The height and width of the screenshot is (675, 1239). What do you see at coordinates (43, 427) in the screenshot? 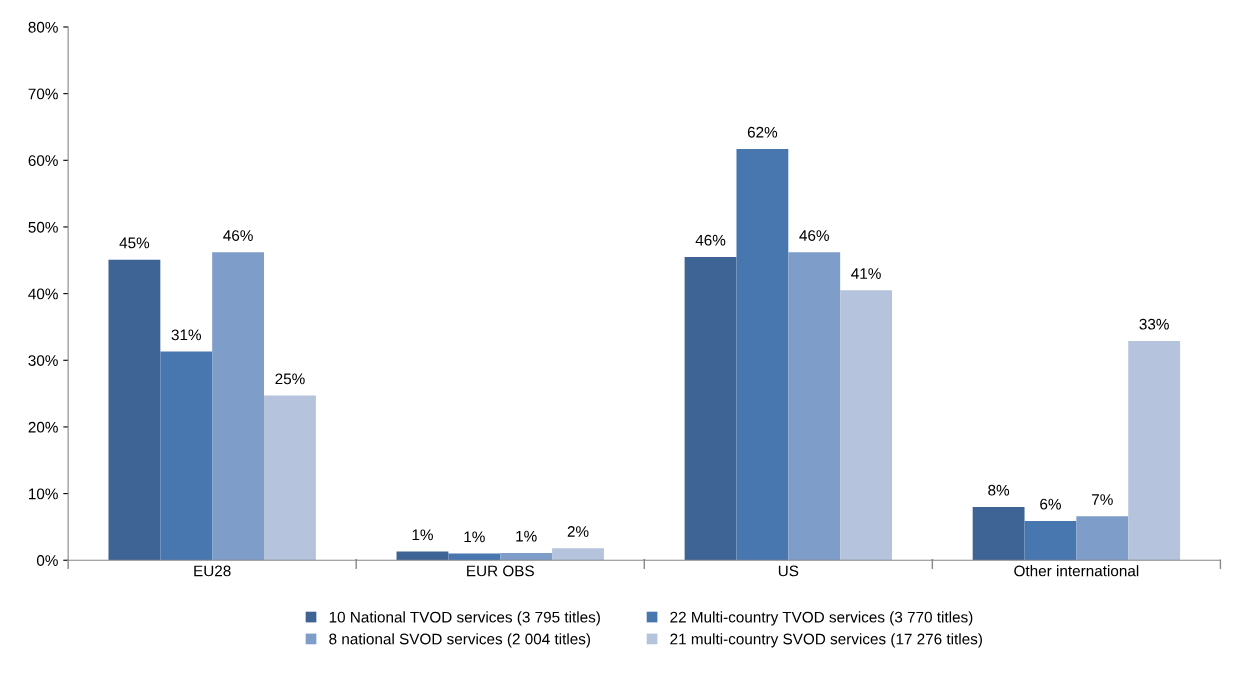
I see `y-tick-label: 20%` at bounding box center [43, 427].